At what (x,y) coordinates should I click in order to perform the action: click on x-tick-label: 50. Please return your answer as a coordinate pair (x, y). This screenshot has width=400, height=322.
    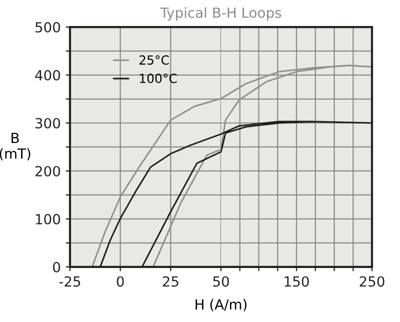
    Looking at the image, I should click on (221, 281).